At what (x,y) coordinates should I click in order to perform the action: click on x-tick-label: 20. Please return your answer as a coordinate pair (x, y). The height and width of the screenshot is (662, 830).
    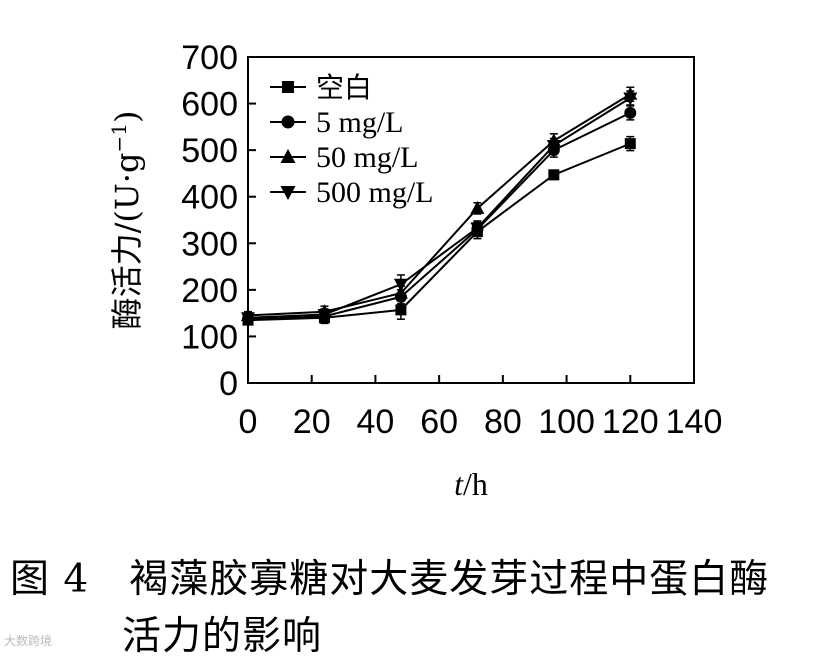
    Looking at the image, I should click on (312, 422).